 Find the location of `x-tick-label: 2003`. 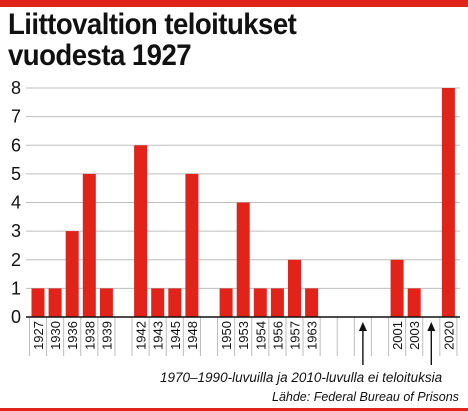

x-tick-label: 2003 is located at coordinates (414, 335).